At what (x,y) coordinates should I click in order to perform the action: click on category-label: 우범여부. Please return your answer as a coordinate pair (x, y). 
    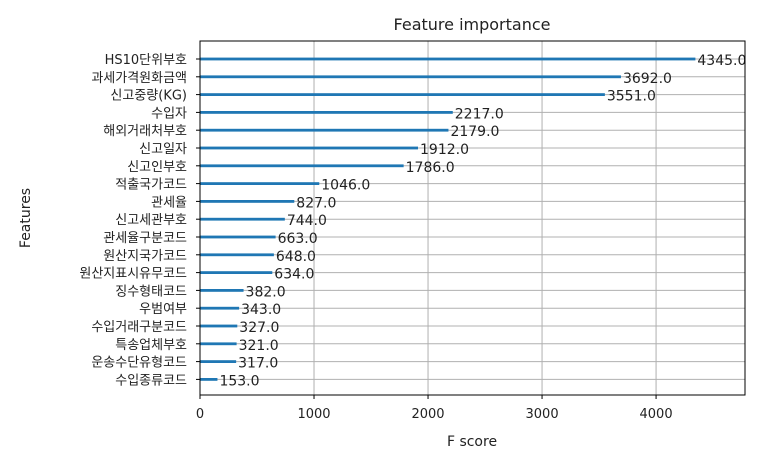
    Looking at the image, I should click on (163, 309).